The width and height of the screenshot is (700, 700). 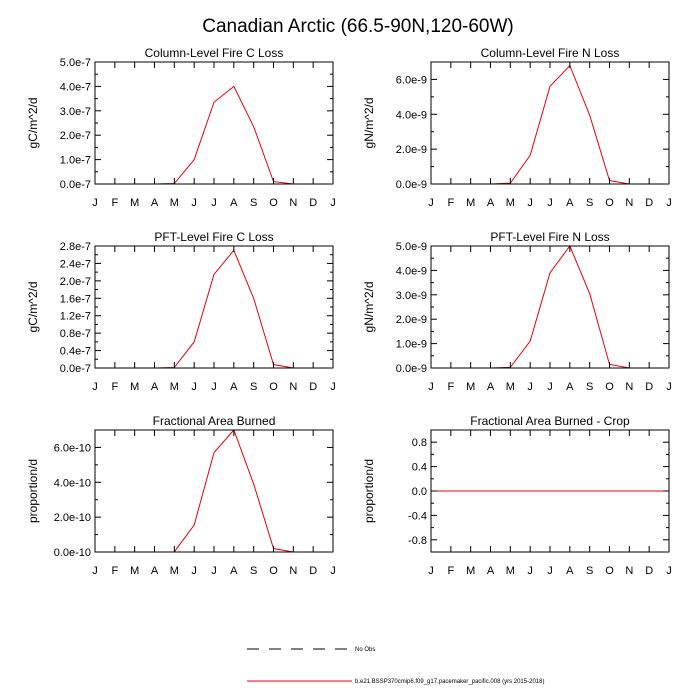 I want to click on y-tick-label: 4.0e-7, so click(x=75, y=87).